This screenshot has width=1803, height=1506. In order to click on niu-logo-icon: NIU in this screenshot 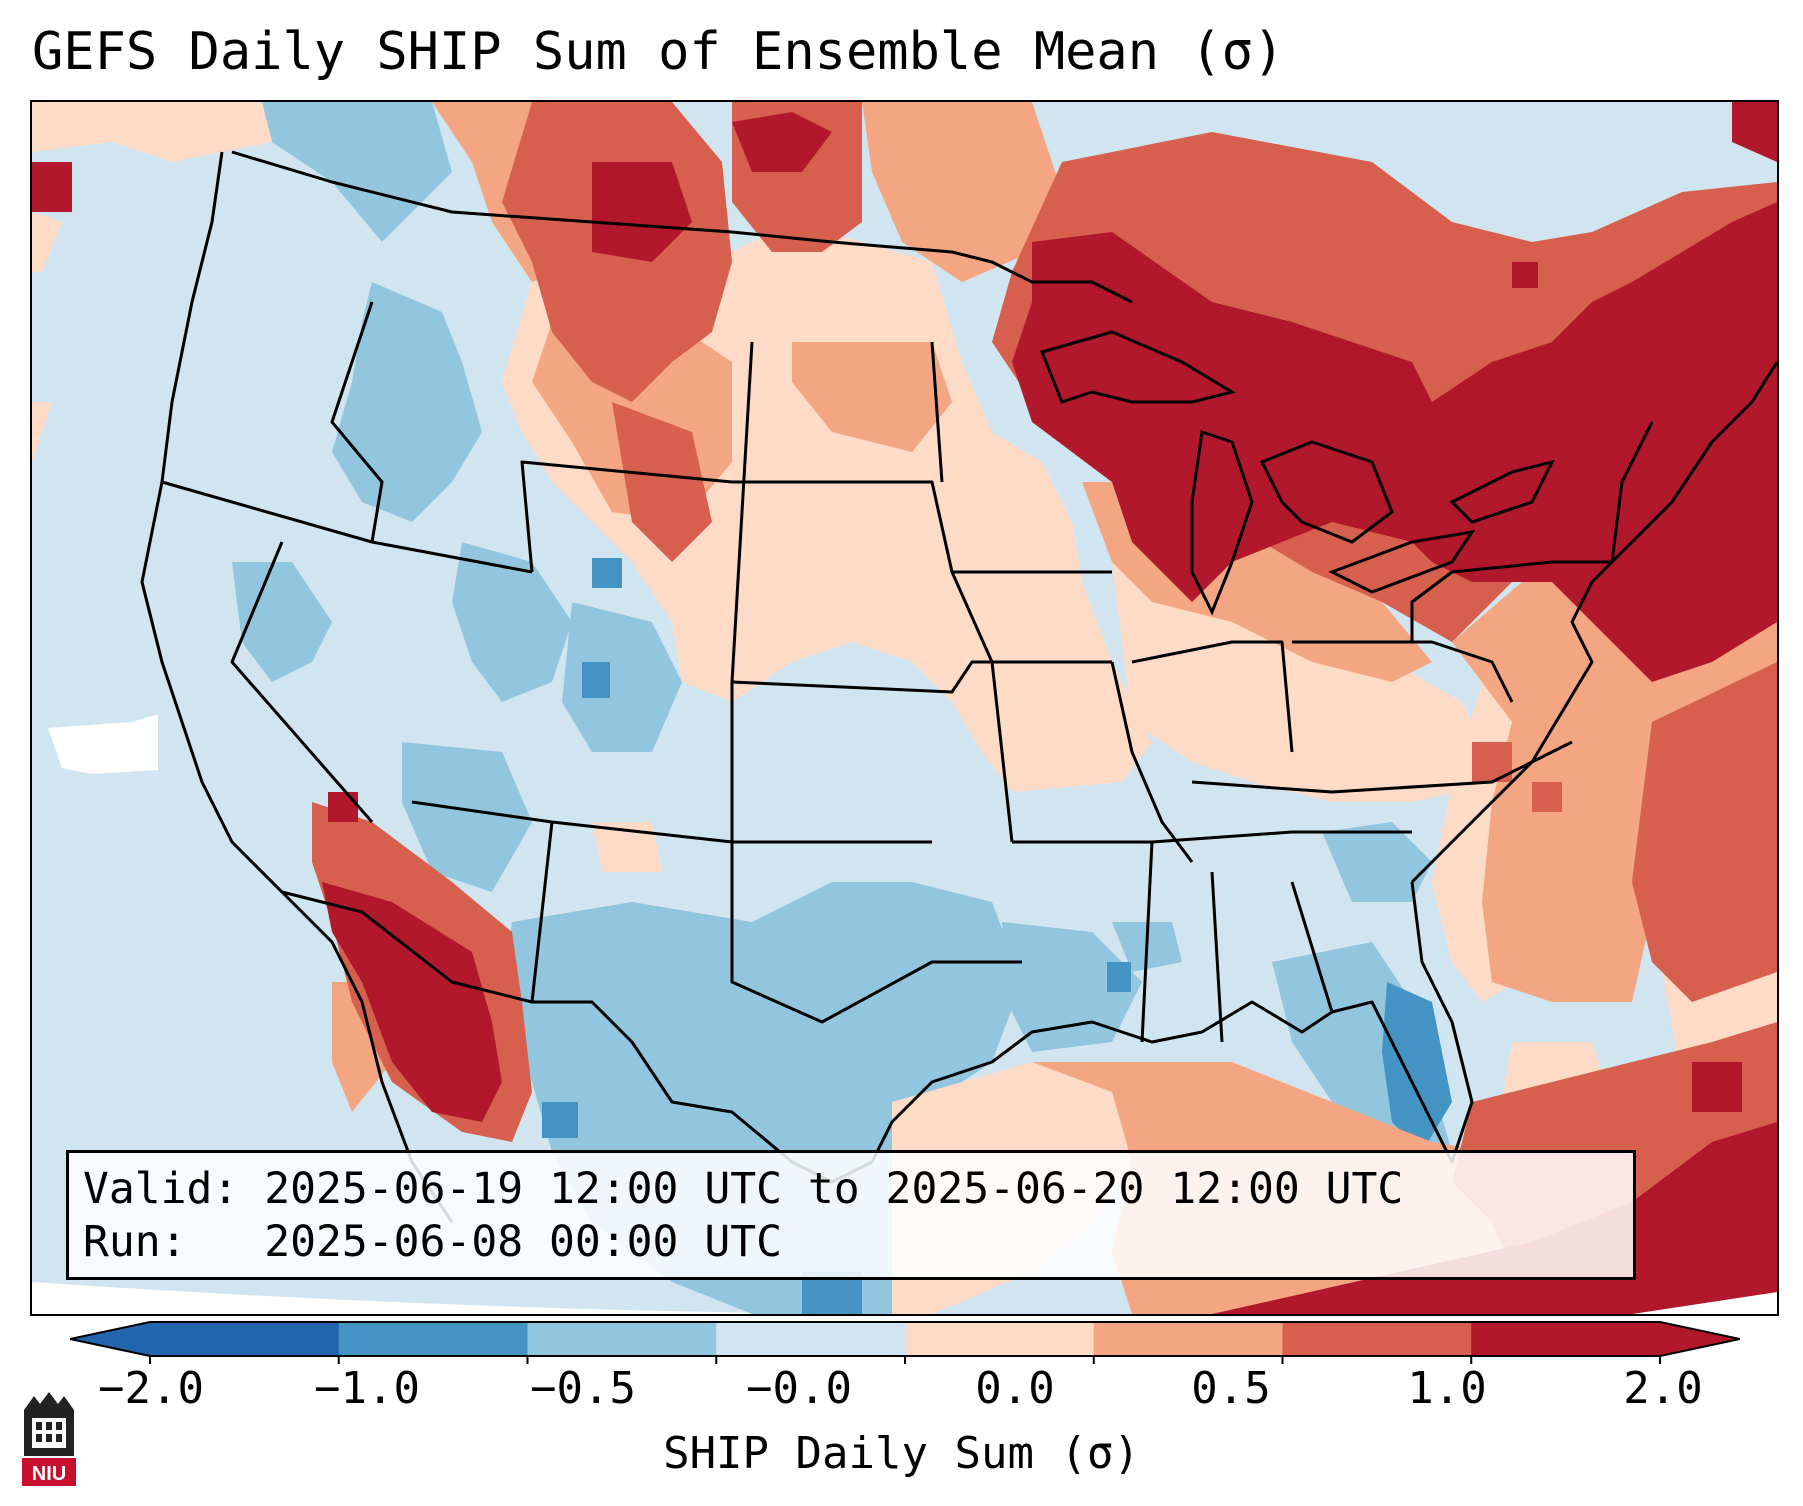, I will do `click(49, 1439)`.